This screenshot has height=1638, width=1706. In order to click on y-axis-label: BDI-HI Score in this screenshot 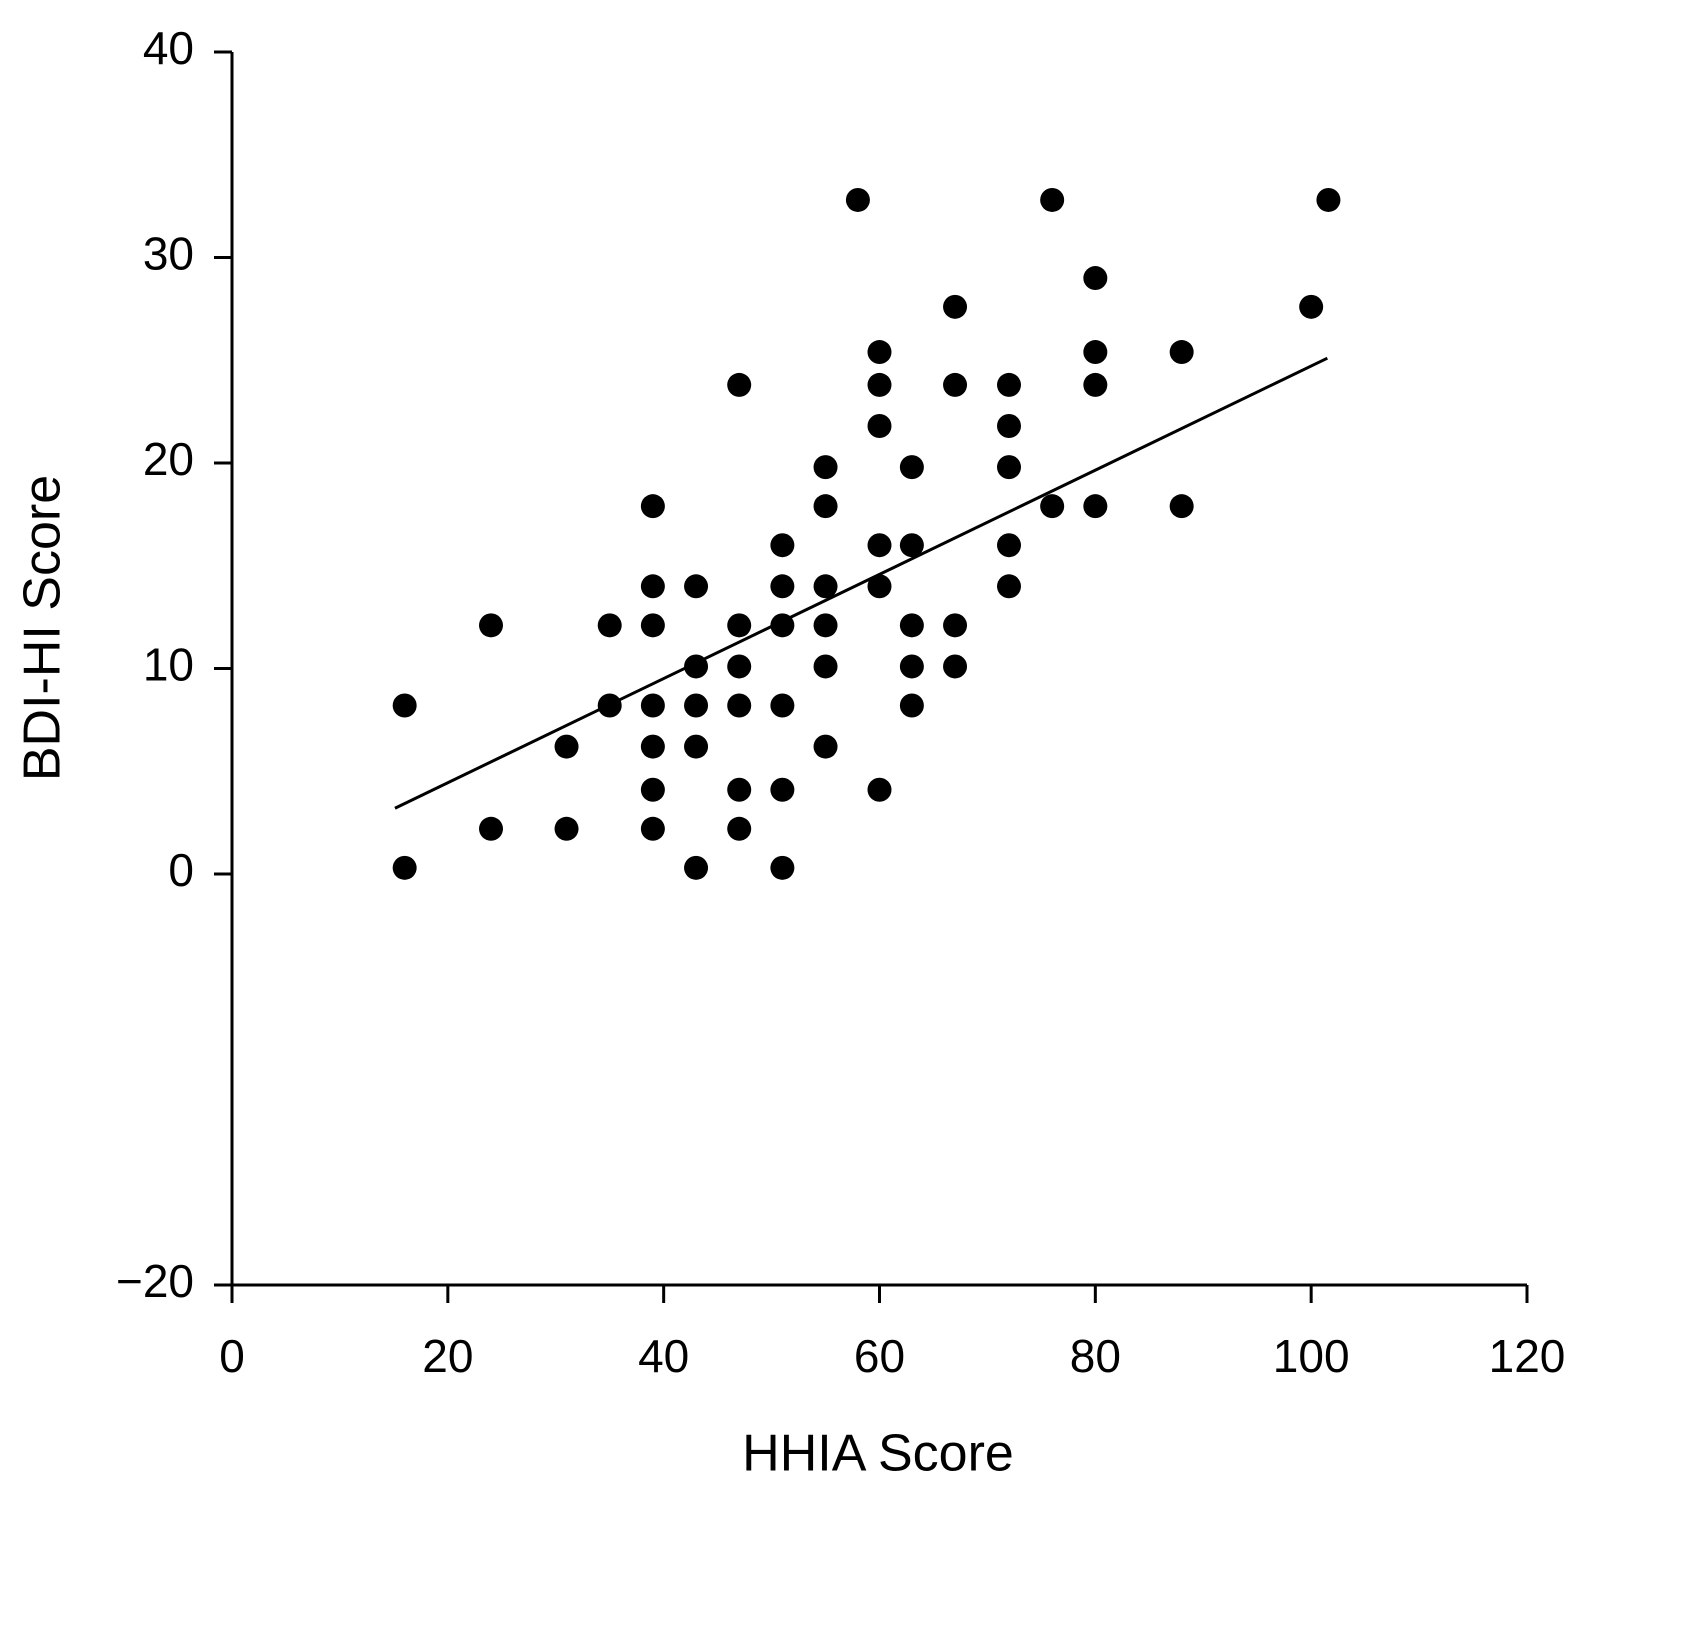, I will do `click(43, 628)`.